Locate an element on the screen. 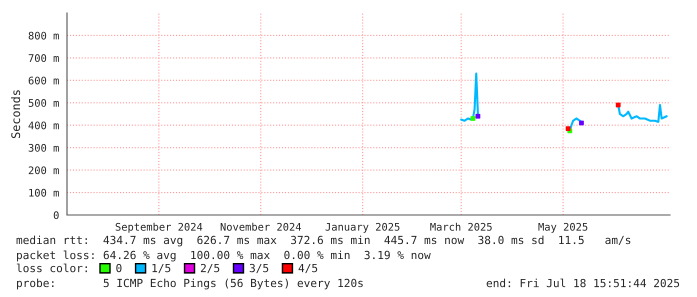  y-axis-title: Seconds is located at coordinates (15, 114).